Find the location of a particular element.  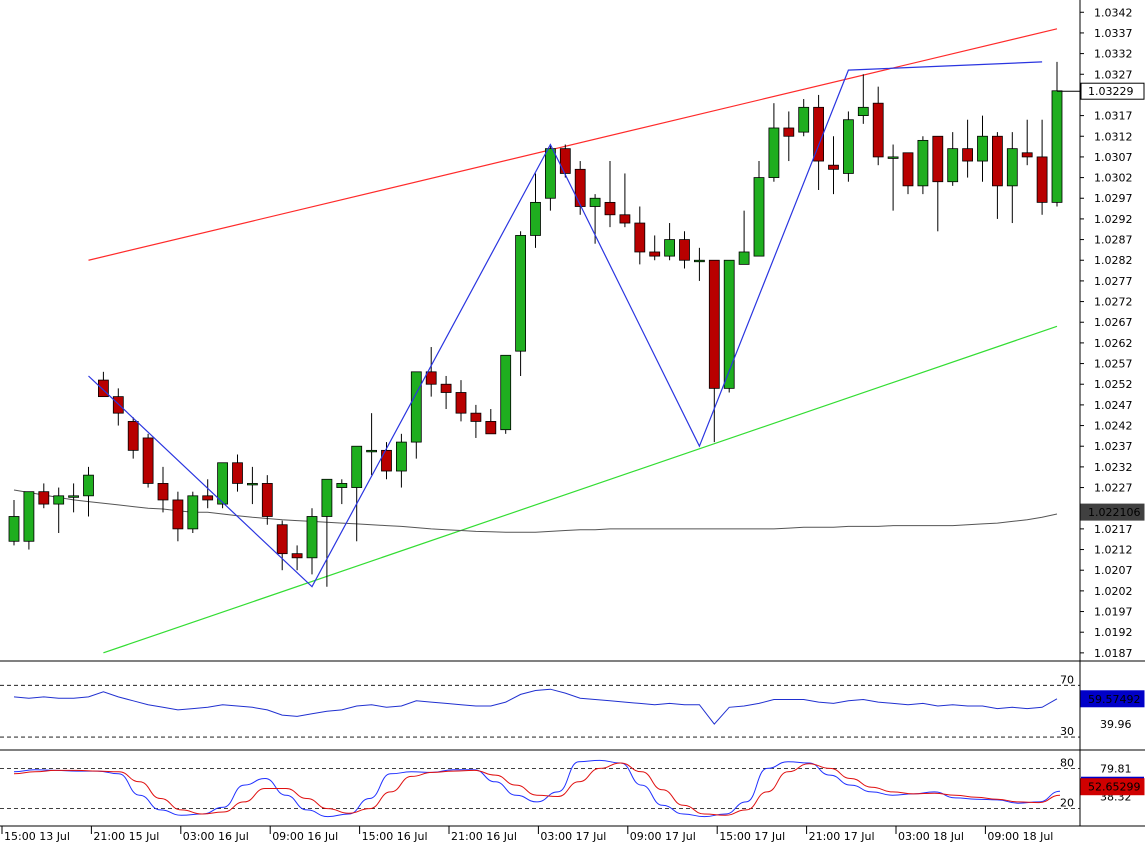

stoch-level-label: 80 is located at coordinates (1067, 762).